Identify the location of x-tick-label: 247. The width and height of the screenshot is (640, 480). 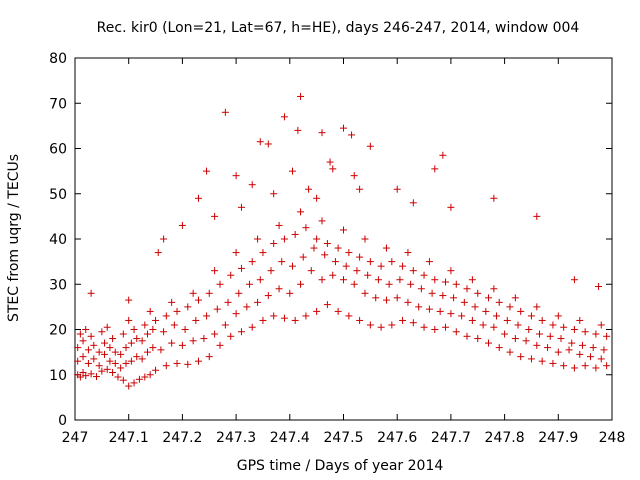
(75, 438).